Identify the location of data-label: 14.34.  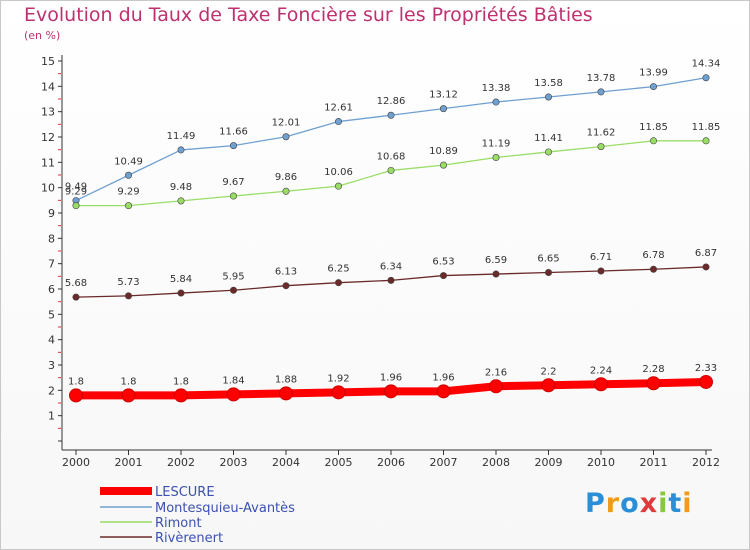
(706, 64).